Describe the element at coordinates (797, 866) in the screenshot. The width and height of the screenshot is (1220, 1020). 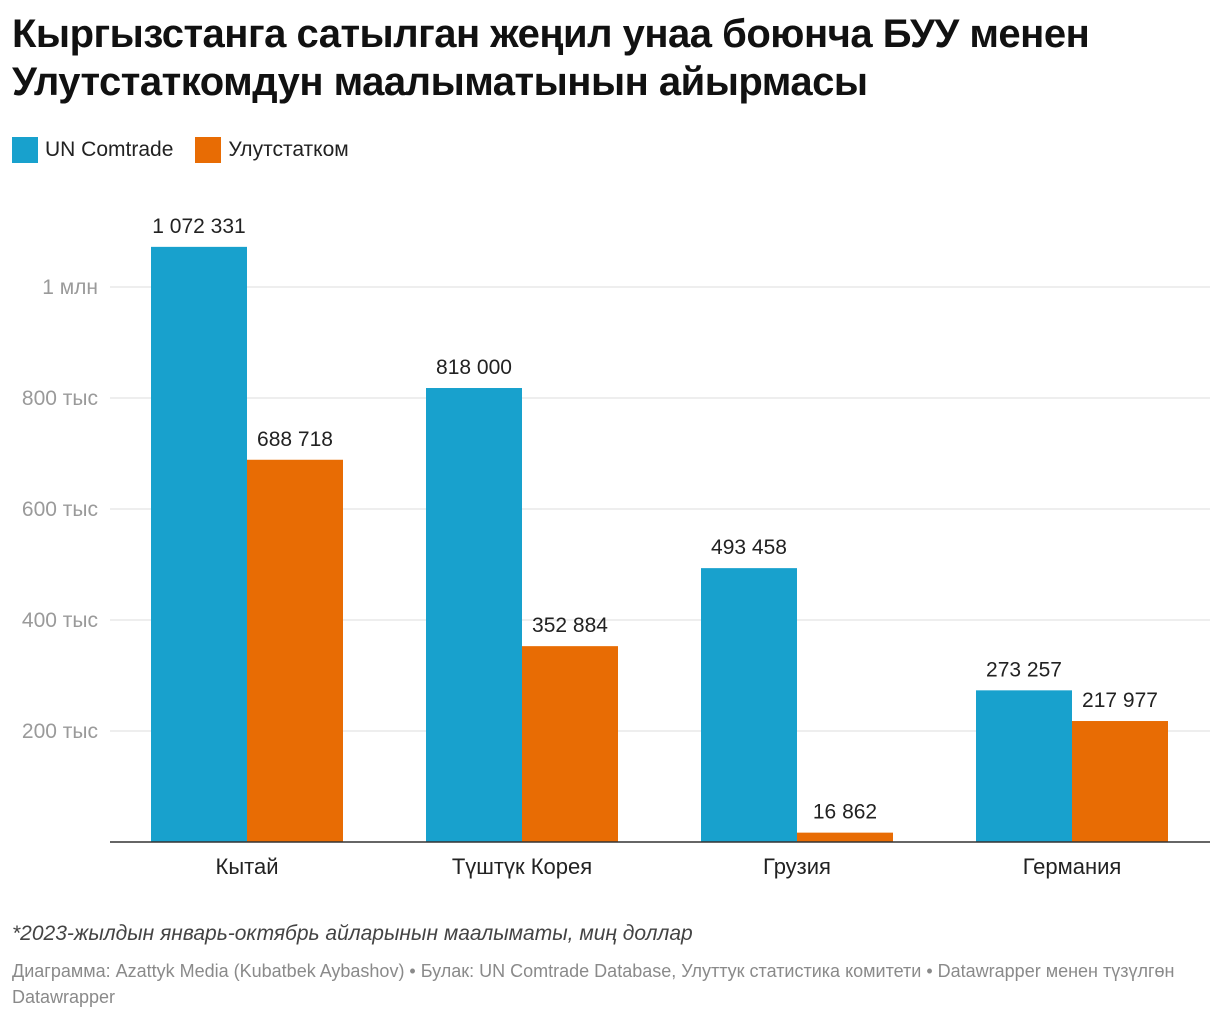
I see `x-tick-label: Грузия` at that location.